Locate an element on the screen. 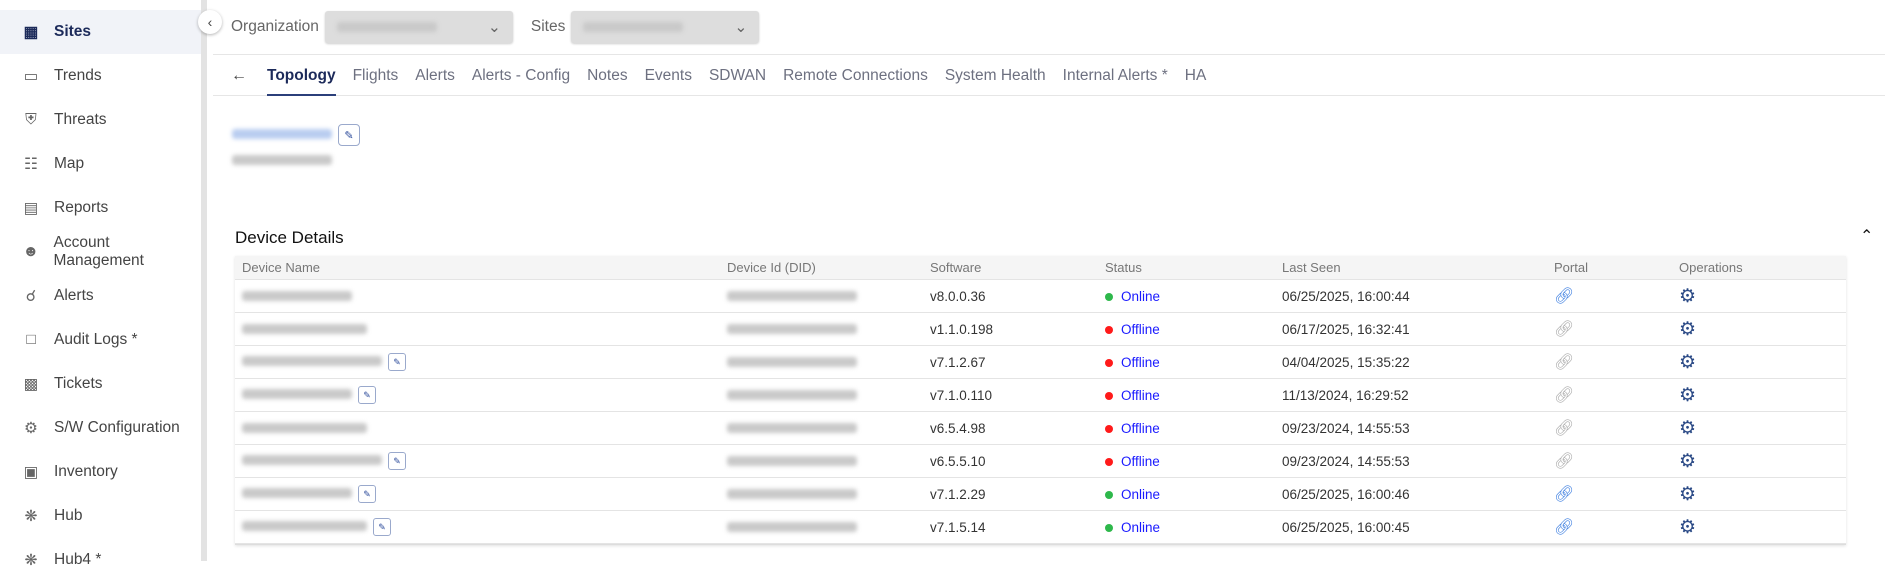 The height and width of the screenshot is (582, 1885). sidebar-item-reports: ▤ Reports is located at coordinates (100, 208).